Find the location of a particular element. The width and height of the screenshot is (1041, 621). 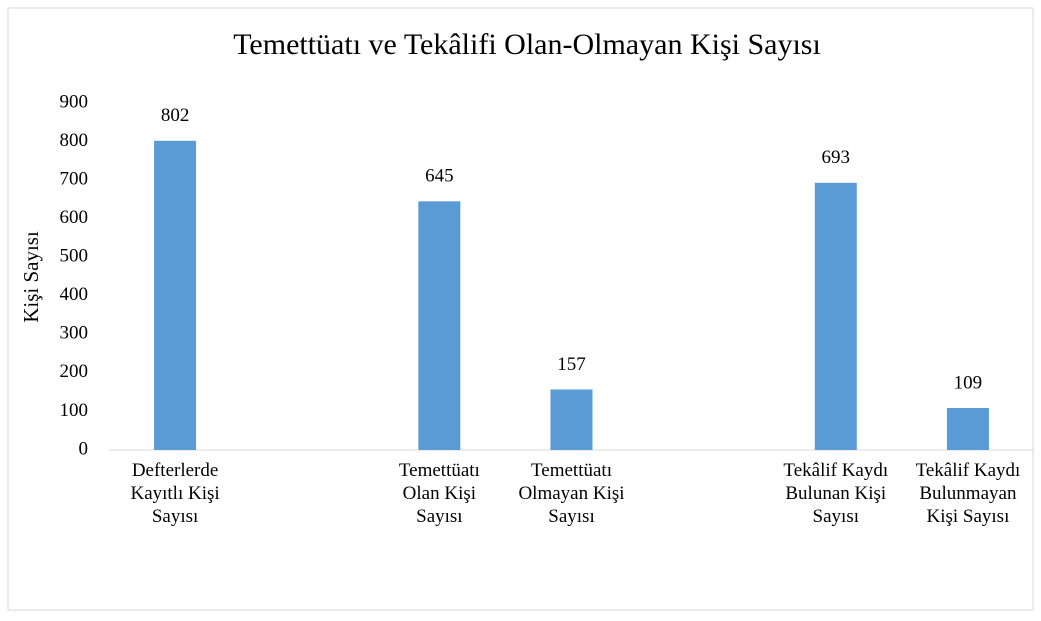

y-tick-label: 900 is located at coordinates (74, 101).